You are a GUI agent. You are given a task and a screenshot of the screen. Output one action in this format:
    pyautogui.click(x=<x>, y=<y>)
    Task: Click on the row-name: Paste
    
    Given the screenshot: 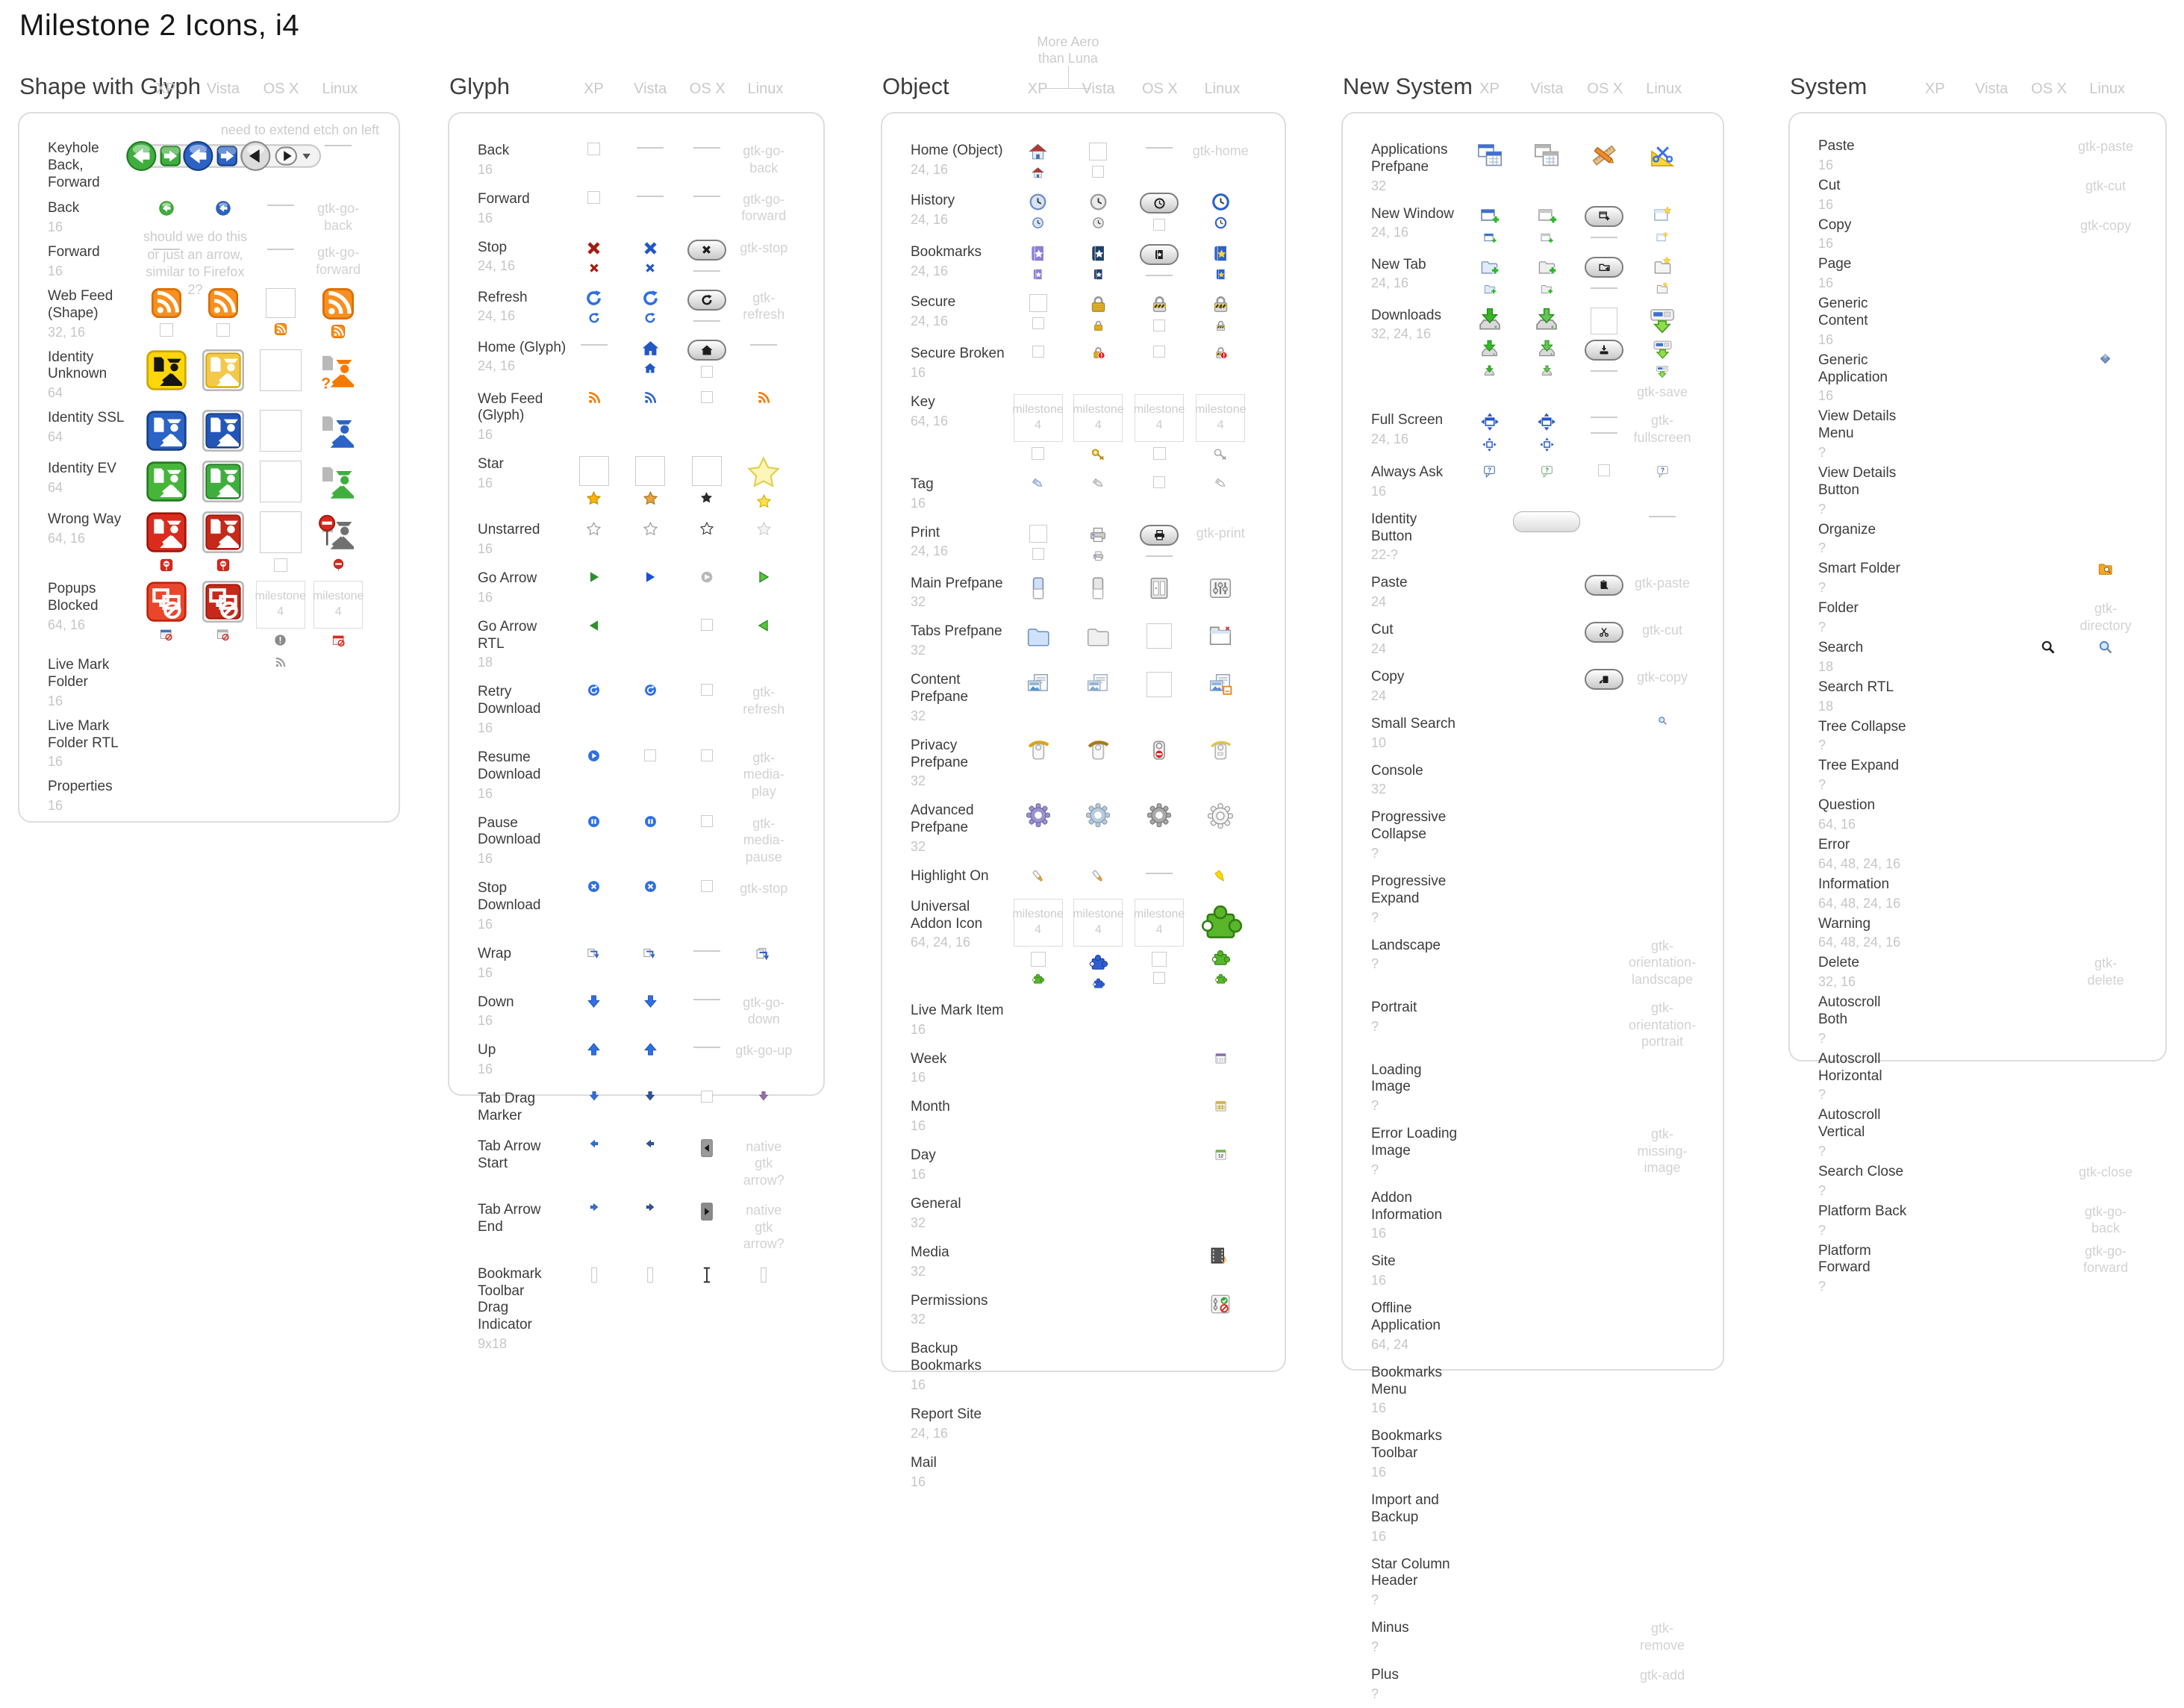 What is the action you would take?
    pyautogui.click(x=1389, y=583)
    